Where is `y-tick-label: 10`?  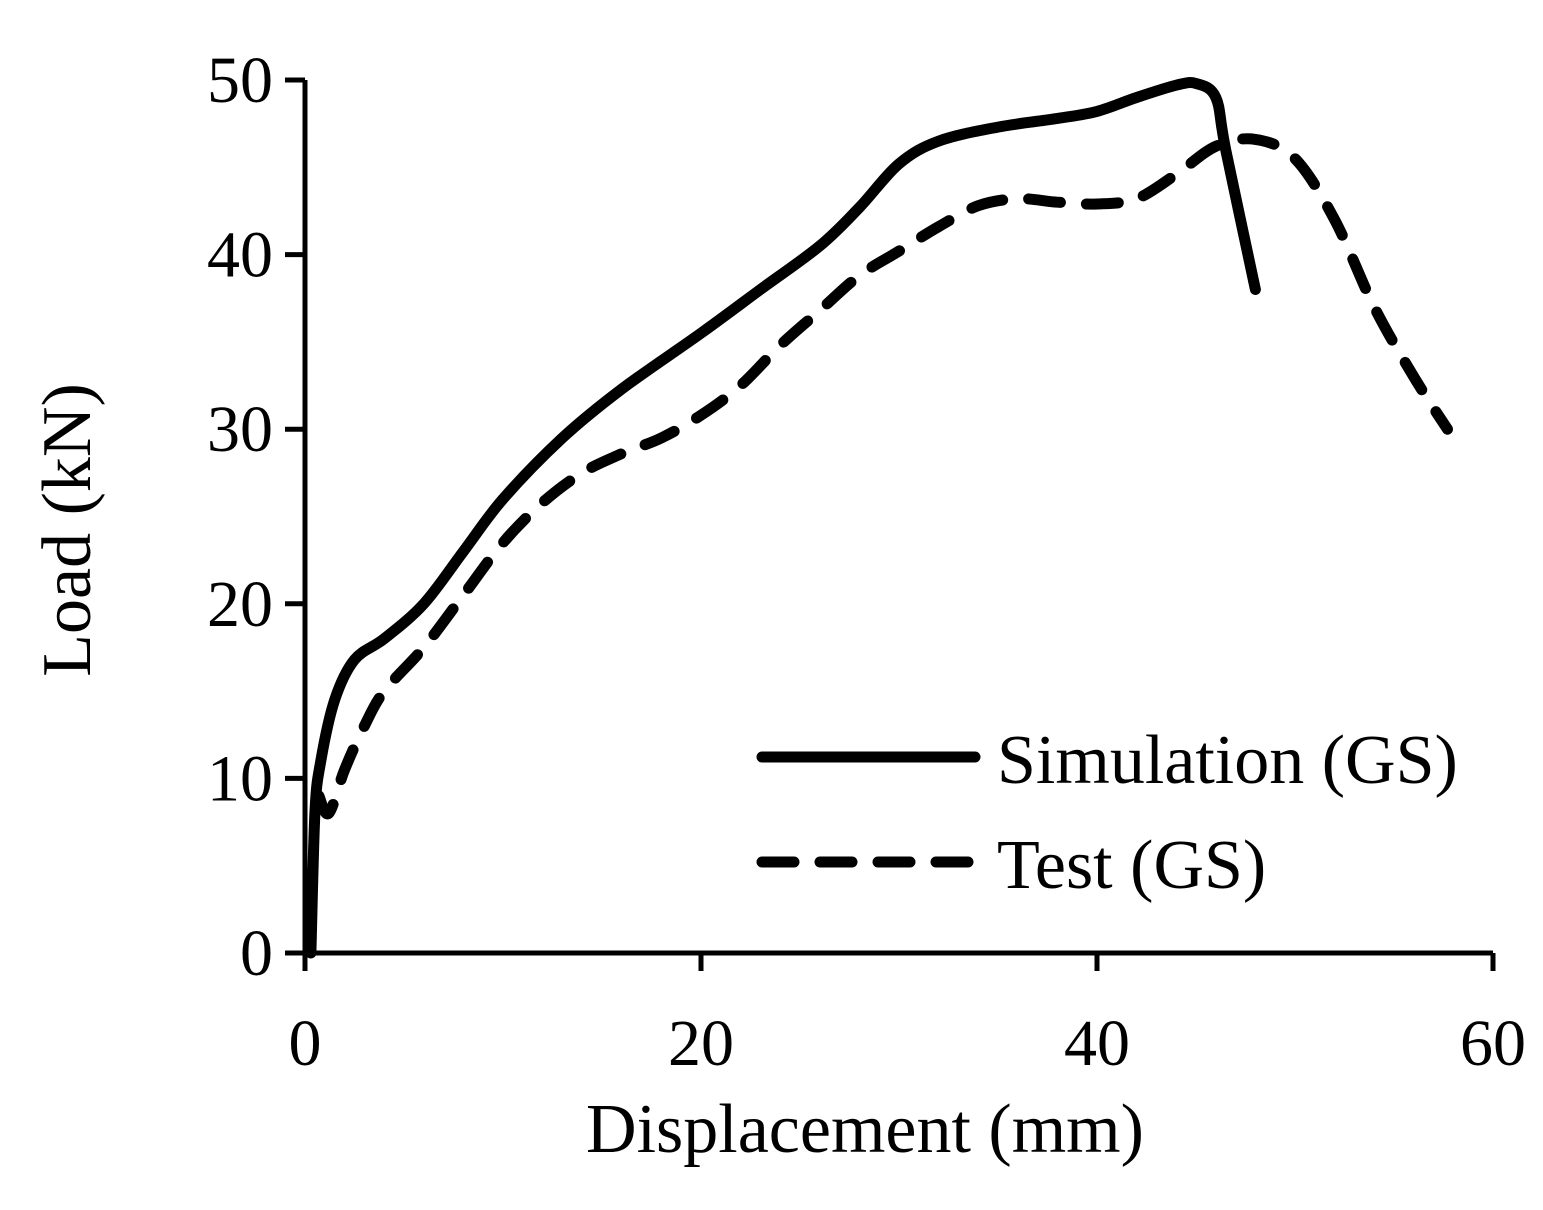
y-tick-label: 10 is located at coordinates (240, 778).